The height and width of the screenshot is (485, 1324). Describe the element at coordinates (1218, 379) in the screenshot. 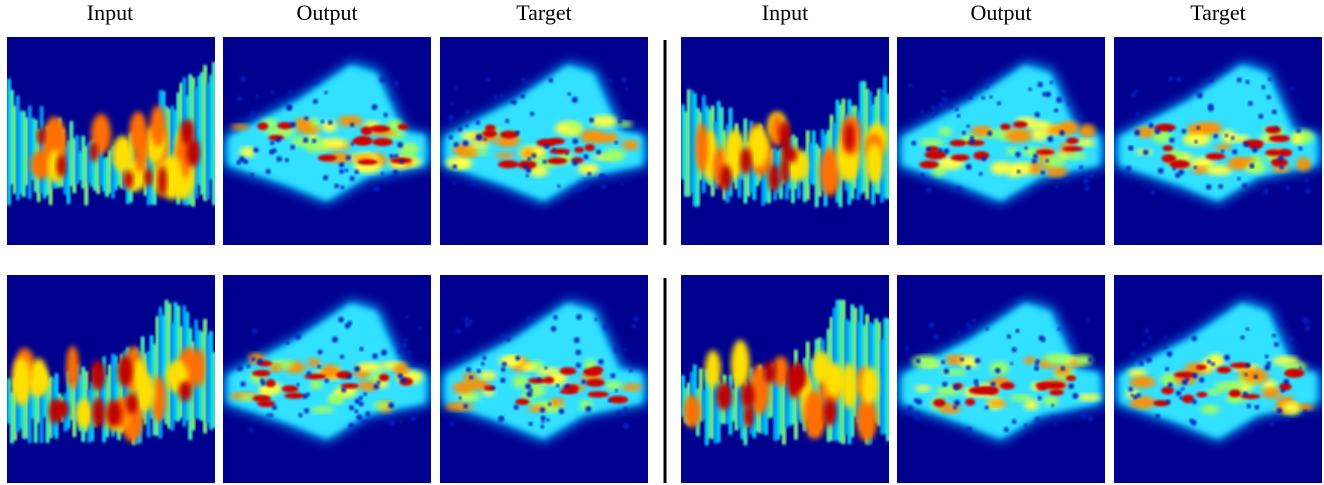

I see `heatmap-panel` at that location.